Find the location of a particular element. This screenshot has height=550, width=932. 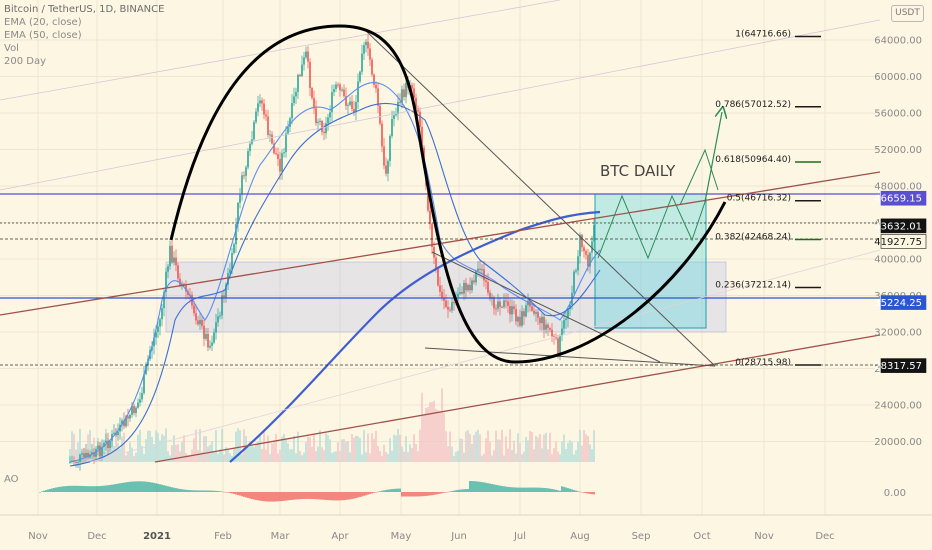

currency-badge: USDT is located at coordinates (907, 13).